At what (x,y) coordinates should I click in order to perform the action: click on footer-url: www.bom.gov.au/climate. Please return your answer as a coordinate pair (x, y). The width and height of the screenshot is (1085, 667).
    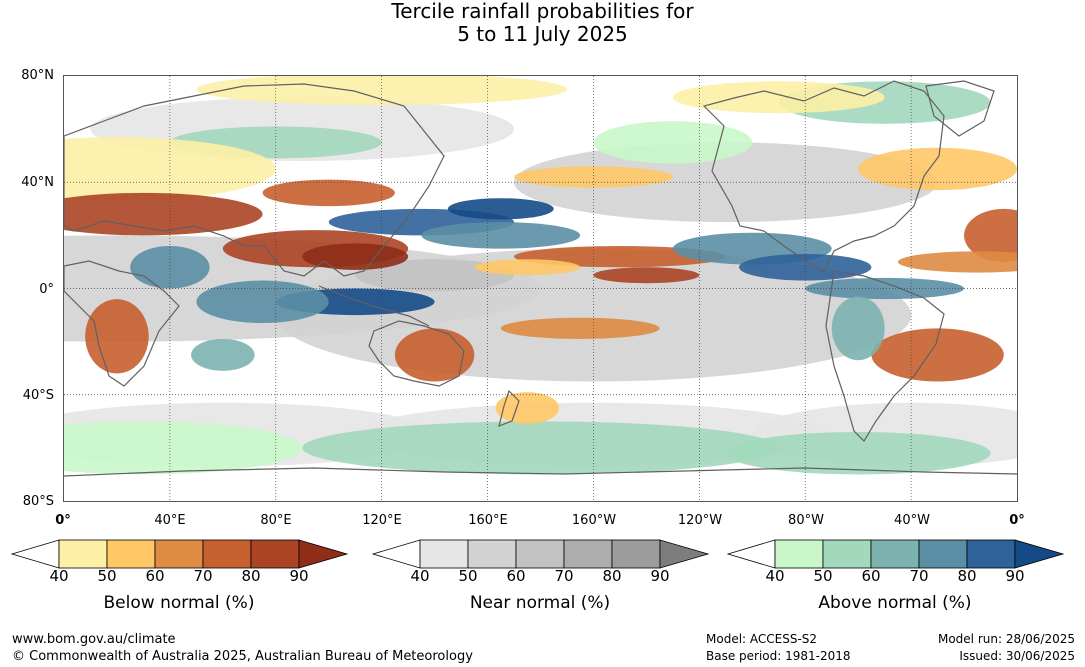
    Looking at the image, I should click on (94, 639).